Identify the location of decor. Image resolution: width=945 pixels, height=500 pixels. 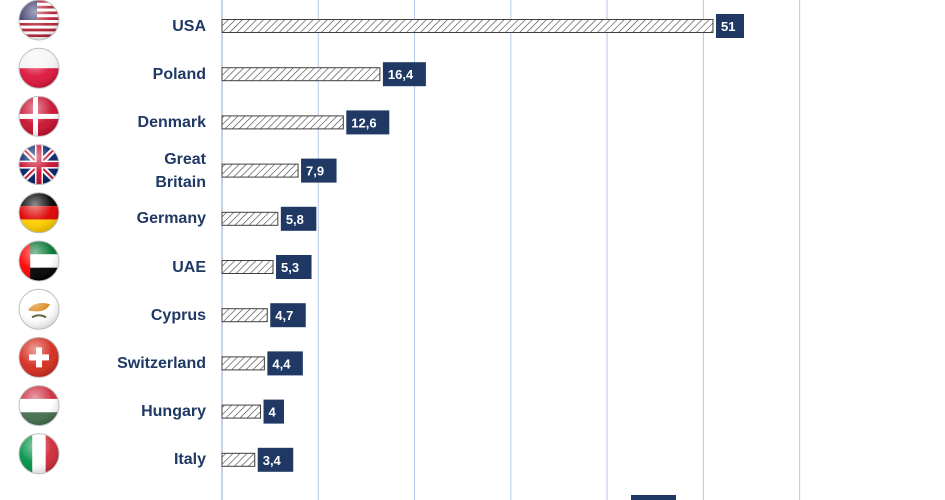
(653, 497).